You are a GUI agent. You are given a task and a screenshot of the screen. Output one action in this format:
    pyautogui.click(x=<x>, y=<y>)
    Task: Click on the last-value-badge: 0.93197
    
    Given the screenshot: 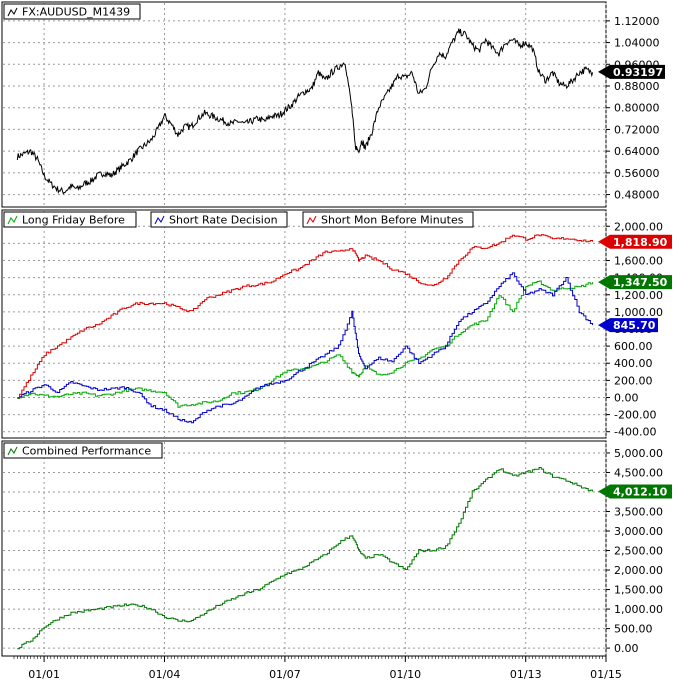 What is the action you would take?
    pyautogui.click(x=631, y=71)
    